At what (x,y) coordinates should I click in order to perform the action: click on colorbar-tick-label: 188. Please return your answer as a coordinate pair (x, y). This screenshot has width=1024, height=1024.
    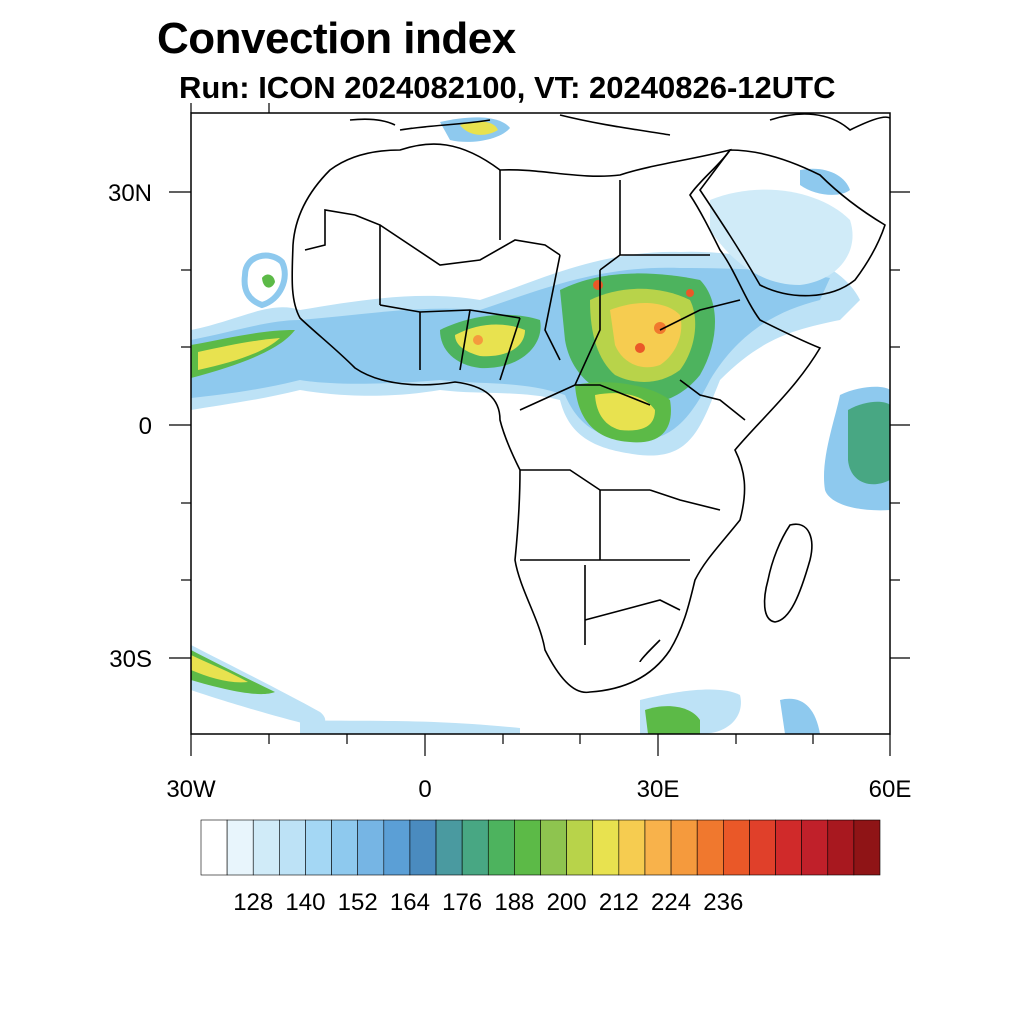
    Looking at the image, I should click on (514, 902).